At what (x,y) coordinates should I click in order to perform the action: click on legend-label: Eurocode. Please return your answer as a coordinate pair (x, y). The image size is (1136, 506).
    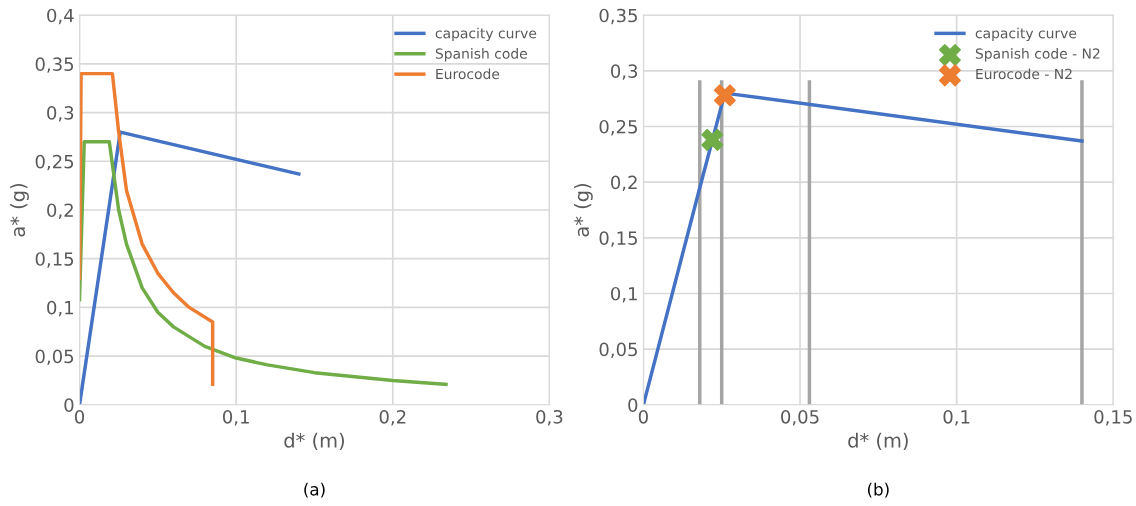
    Looking at the image, I should click on (468, 74).